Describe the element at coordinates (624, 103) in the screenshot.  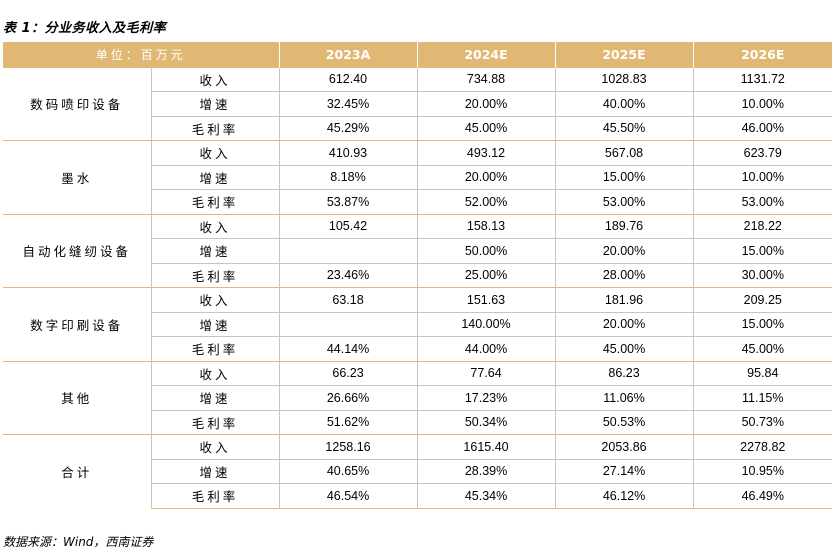
I see `value-cell: 40.00%` at that location.